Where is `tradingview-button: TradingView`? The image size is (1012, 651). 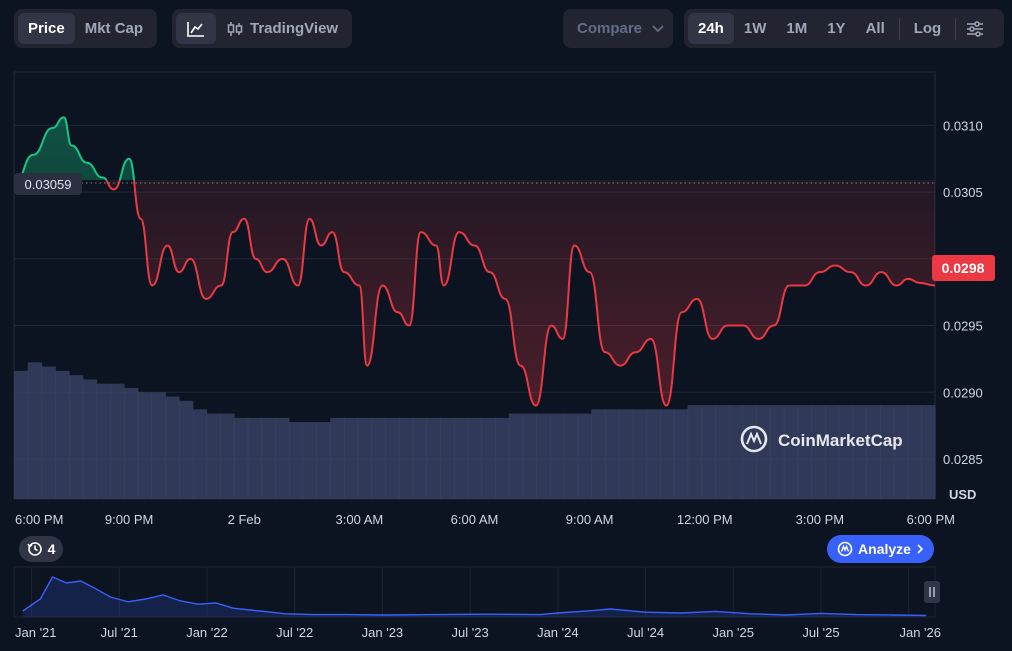 tradingview-button: TradingView is located at coordinates (282, 28).